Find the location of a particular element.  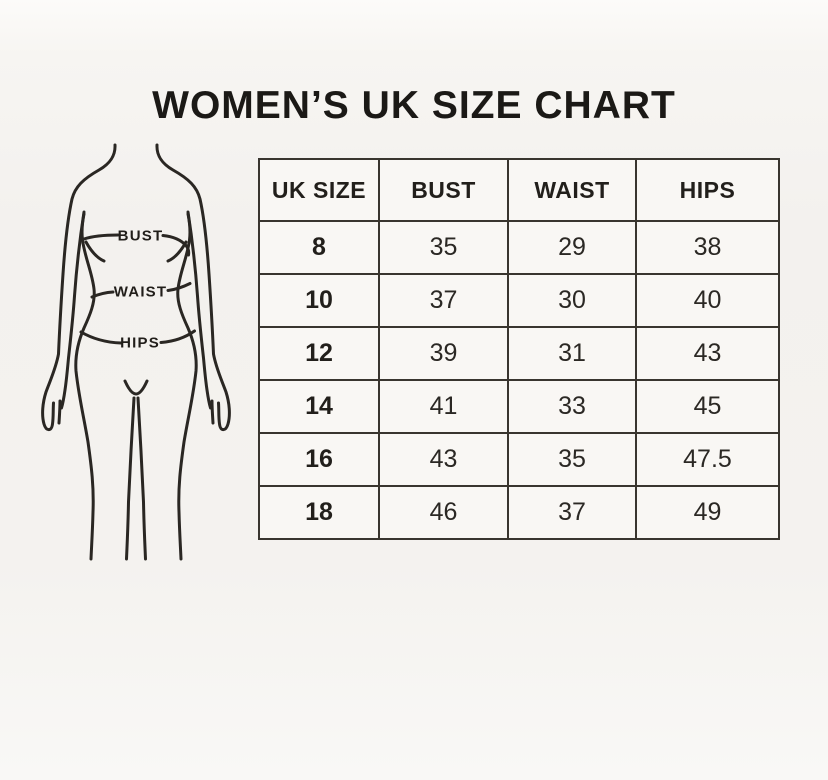

table-row: 12 39 31 43 is located at coordinates (519, 353).